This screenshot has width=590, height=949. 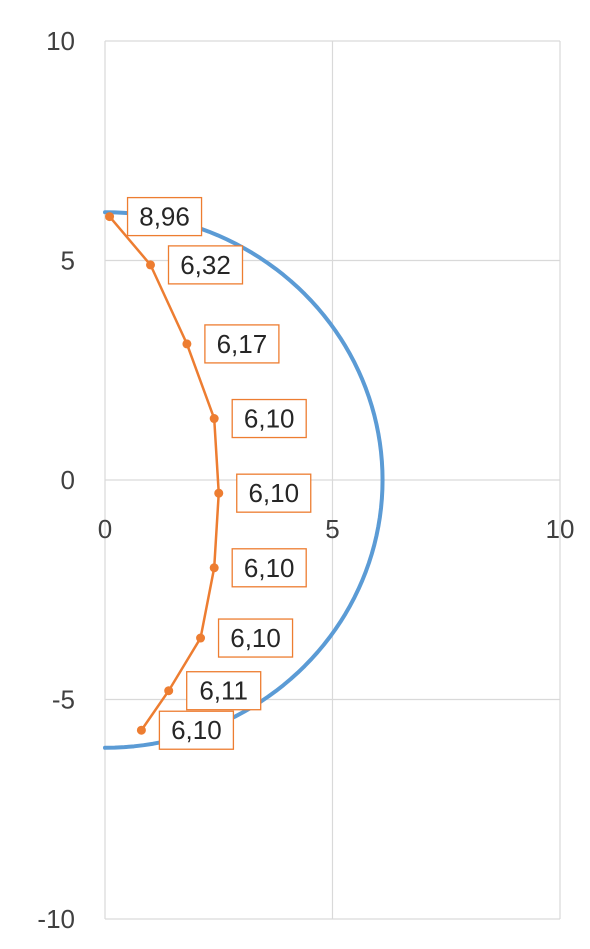 I want to click on data-label: 6,11, so click(x=224, y=691).